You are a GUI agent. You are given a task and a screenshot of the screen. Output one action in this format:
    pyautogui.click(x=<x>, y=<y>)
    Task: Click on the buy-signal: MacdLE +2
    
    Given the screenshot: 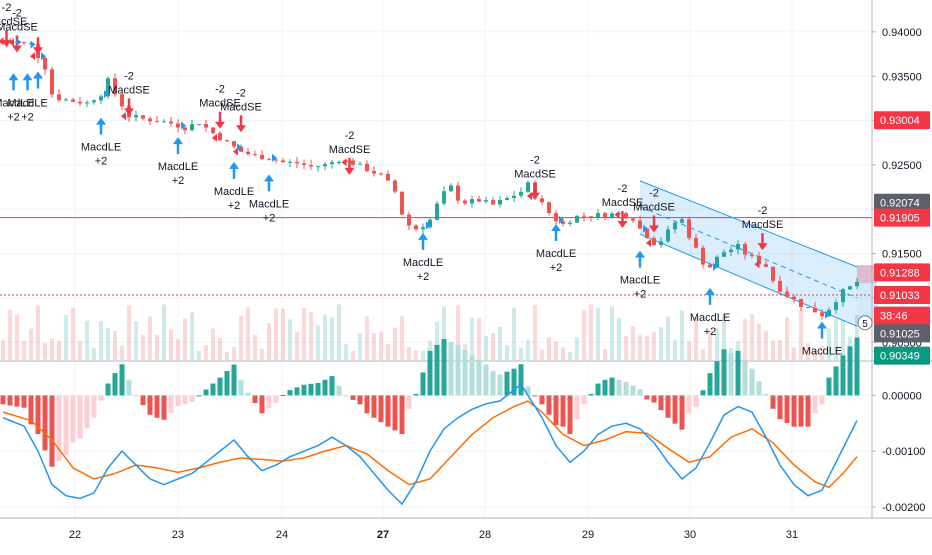 What is the action you would take?
    pyautogui.click(x=234, y=186)
    